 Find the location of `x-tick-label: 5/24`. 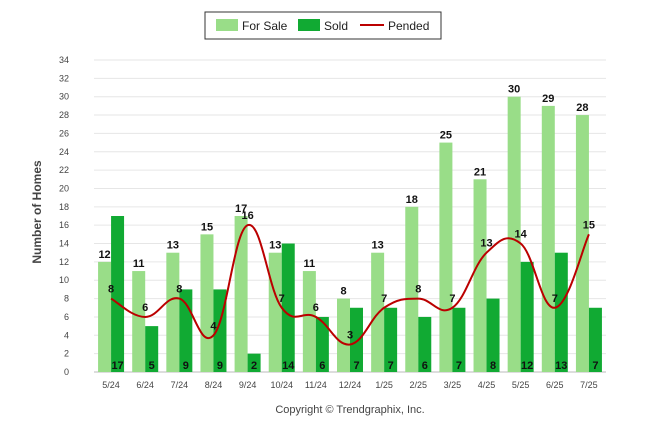

x-tick-label: 5/24 is located at coordinates (111, 385).